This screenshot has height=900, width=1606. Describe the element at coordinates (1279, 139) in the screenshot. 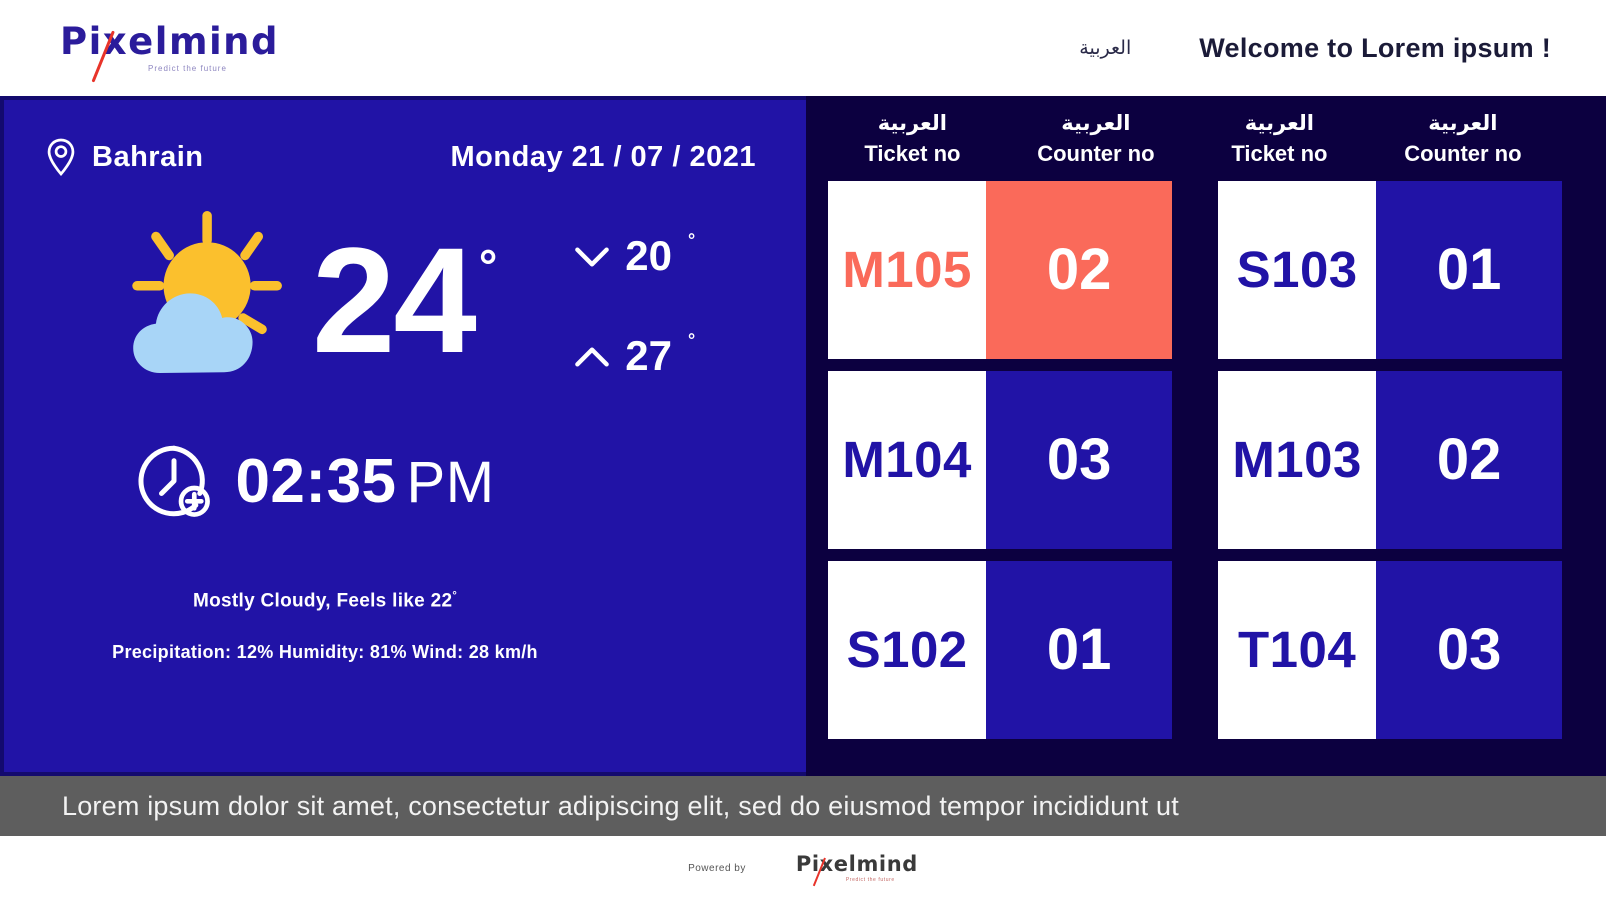

I see `header-ticket-no-right: العربية Ticket no` at that location.